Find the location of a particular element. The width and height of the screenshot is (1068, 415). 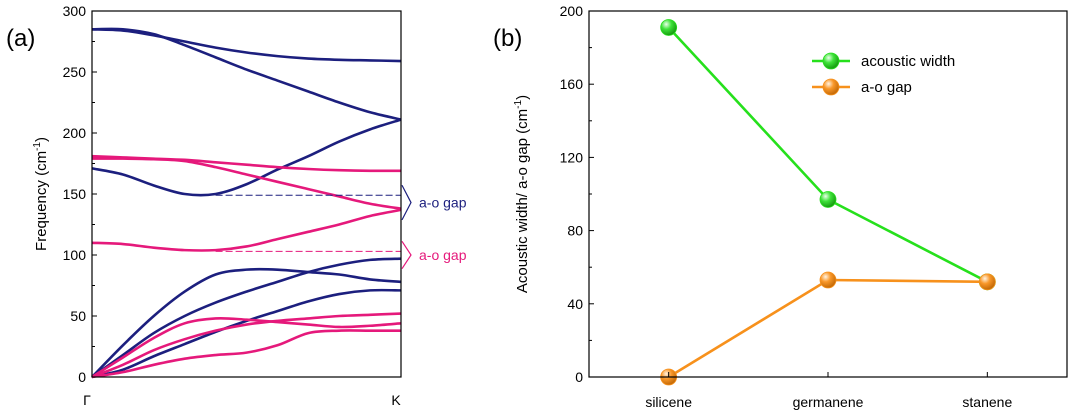

panel-a-gap-lines is located at coordinates (308, 223).